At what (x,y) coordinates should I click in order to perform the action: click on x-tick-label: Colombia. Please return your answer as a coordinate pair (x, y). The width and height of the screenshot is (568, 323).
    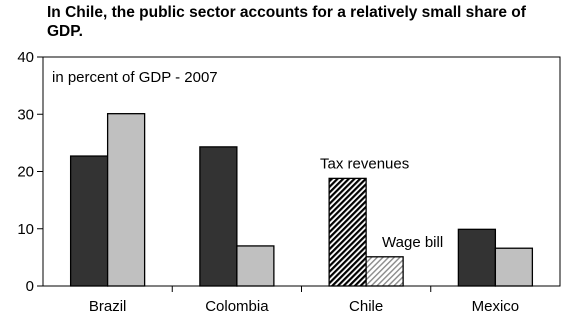
    Looking at the image, I should click on (237, 306).